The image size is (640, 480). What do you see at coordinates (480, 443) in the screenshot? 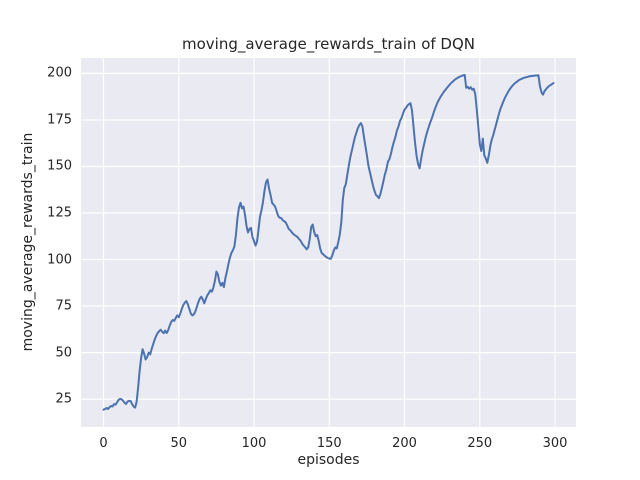
I see `x-tick-label: 250` at bounding box center [480, 443].